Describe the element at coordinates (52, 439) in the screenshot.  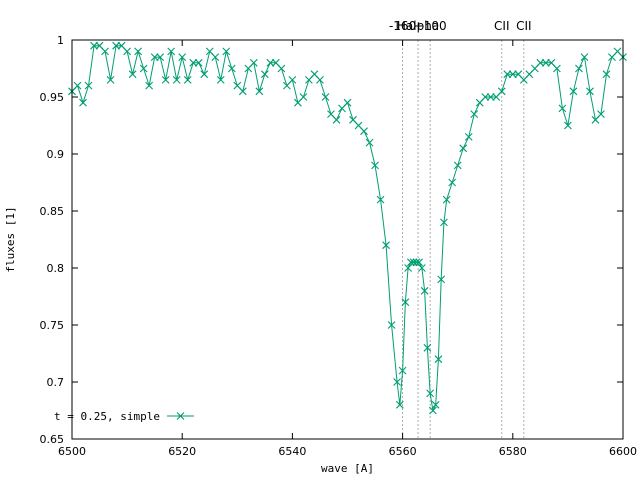
I see `y-tick-label: 0.65` at that location.